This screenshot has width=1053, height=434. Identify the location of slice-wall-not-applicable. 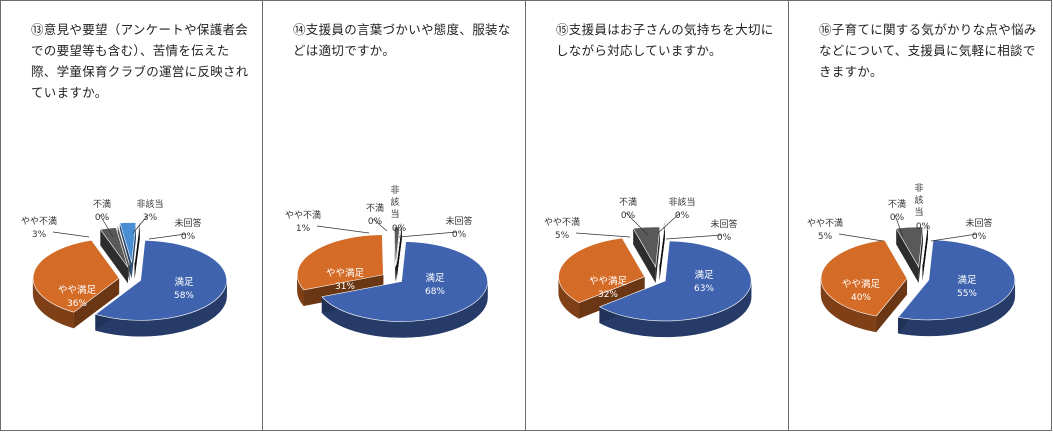
(133, 250).